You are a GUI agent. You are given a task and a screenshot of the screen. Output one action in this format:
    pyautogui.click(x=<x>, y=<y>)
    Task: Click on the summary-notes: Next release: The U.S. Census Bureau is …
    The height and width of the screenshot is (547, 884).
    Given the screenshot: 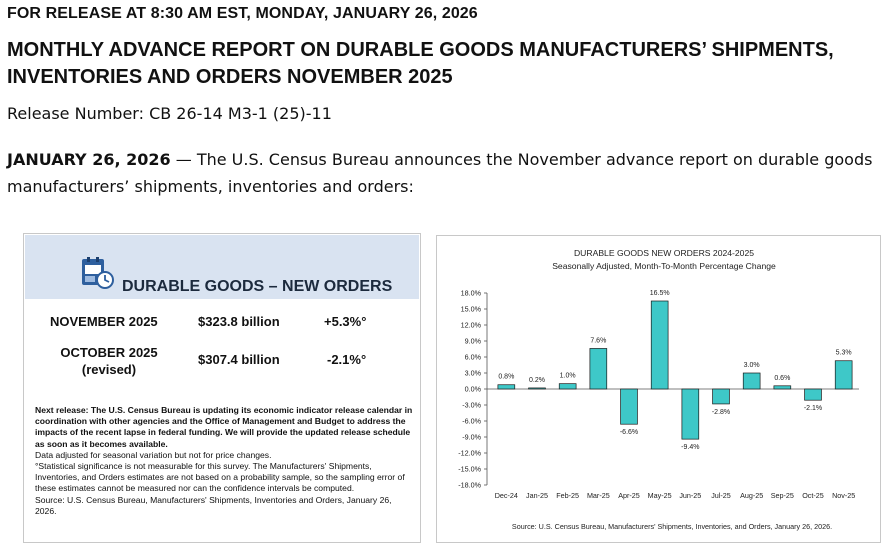 What is the action you would take?
    pyautogui.click(x=225, y=461)
    